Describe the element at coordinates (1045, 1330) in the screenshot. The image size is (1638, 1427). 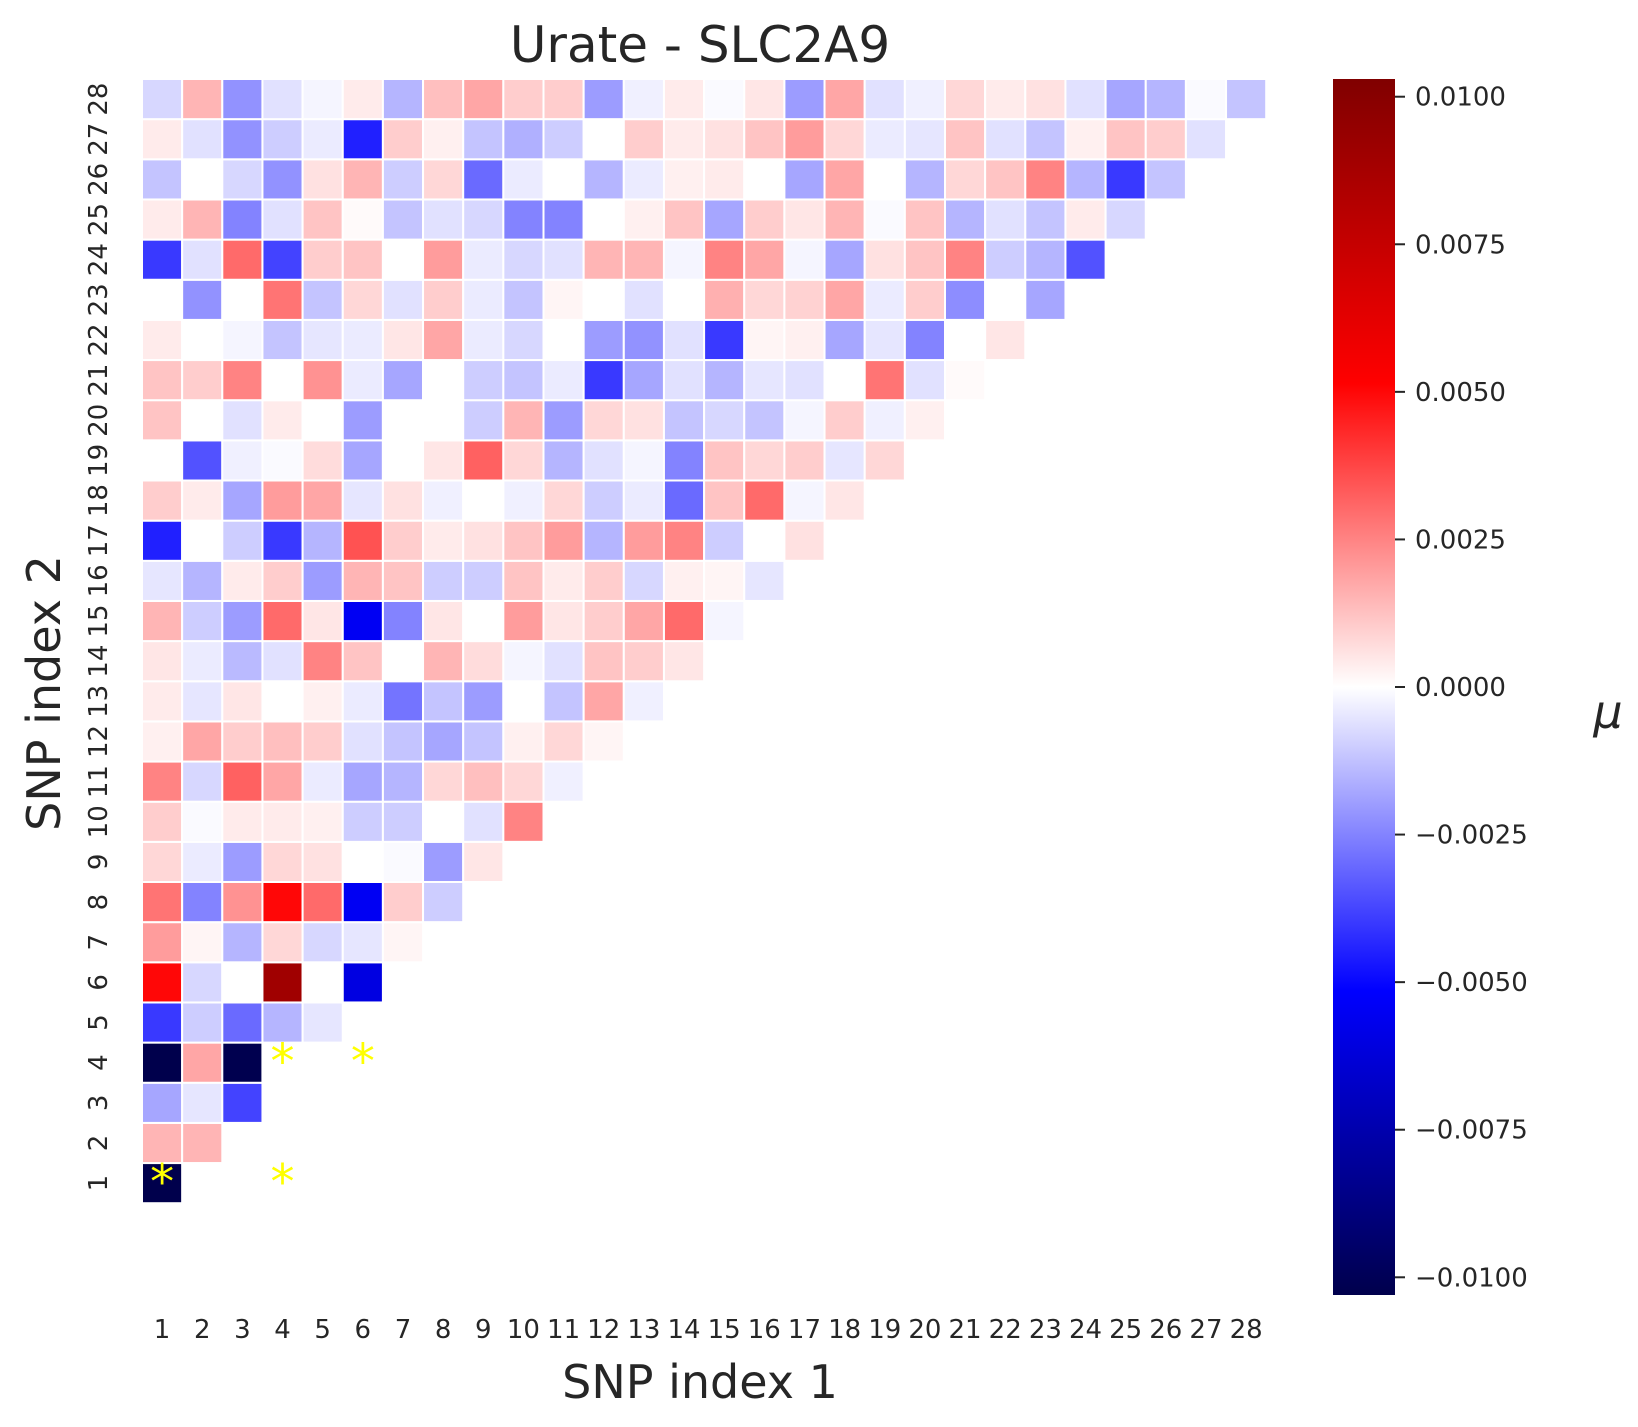
I see `x-tick-label: 23` at that location.